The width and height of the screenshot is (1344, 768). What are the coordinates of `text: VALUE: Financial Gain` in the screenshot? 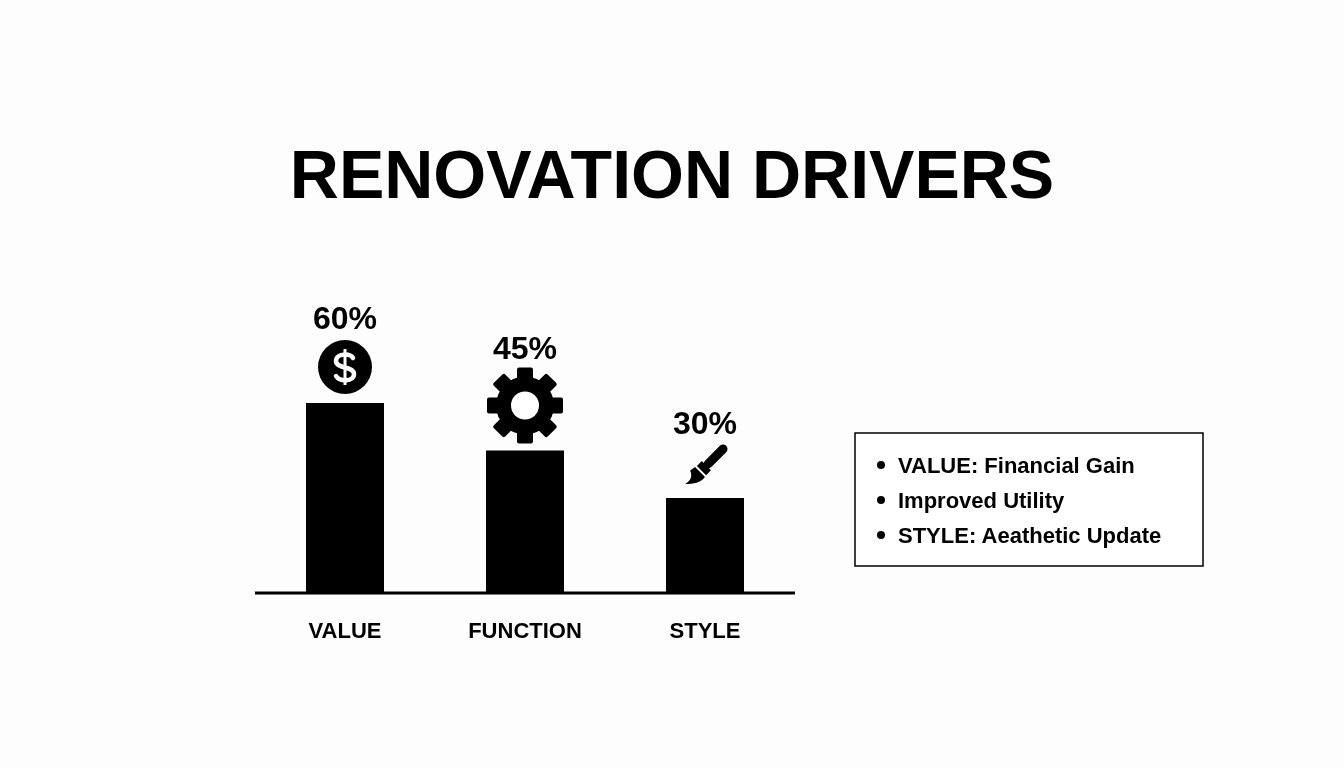 It's located at (1016, 465).